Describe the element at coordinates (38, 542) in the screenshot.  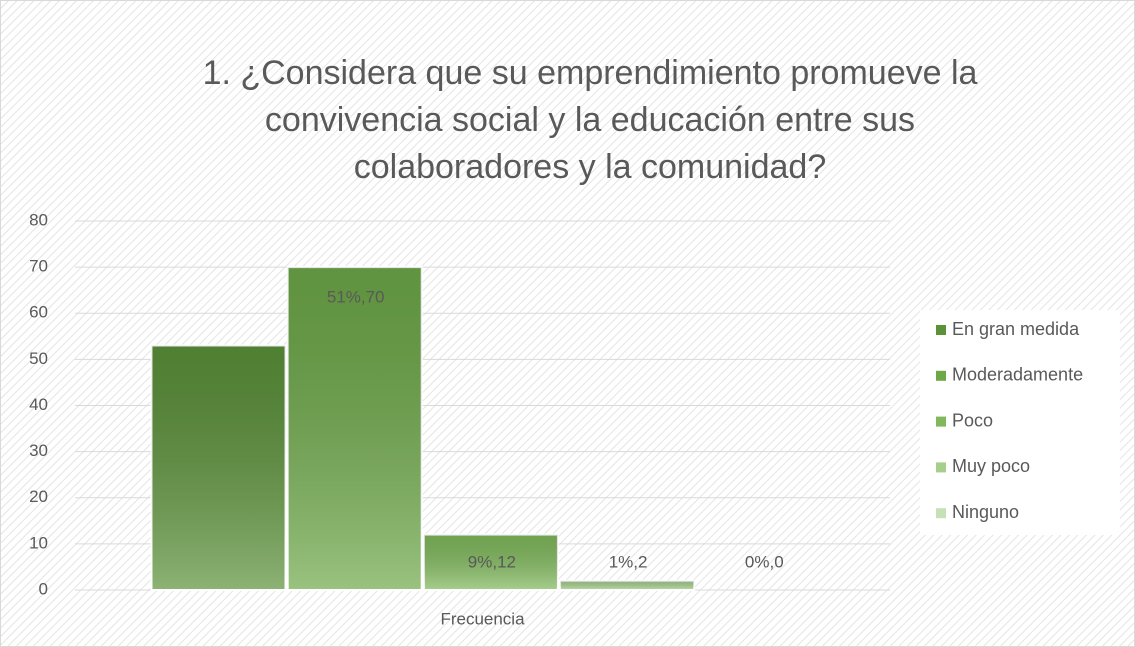
I see `y-tick-label: 10` at that location.